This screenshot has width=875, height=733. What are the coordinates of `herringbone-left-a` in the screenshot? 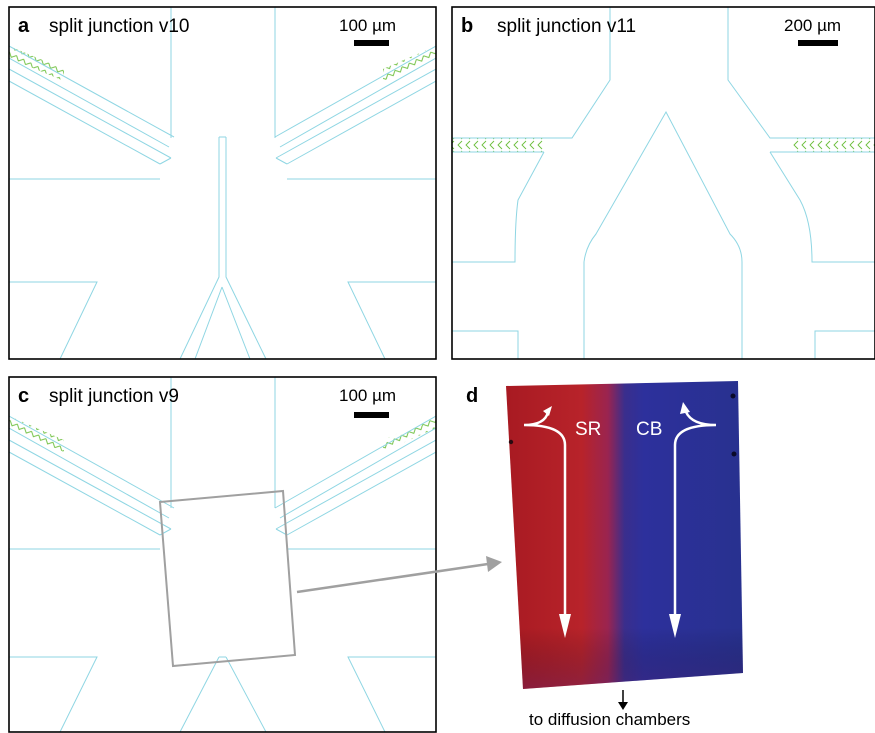 It's located at (36, 63).